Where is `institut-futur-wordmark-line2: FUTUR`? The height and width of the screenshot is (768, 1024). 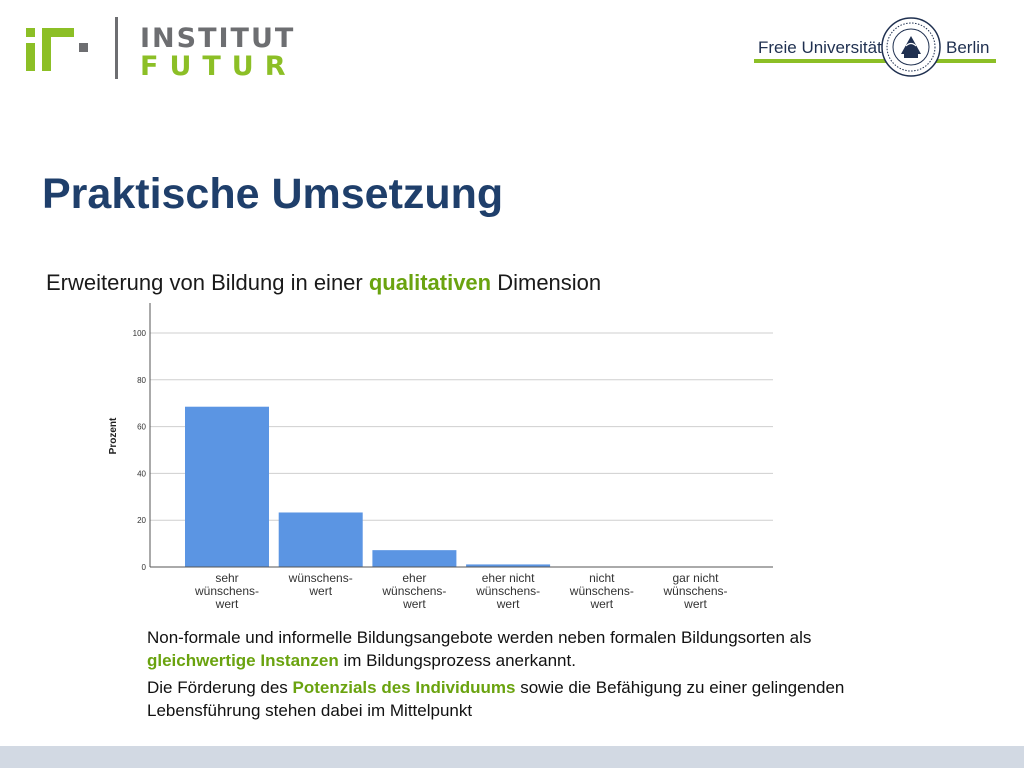
institut-futur-wordmark-line2: FUTUR is located at coordinates (218, 66).